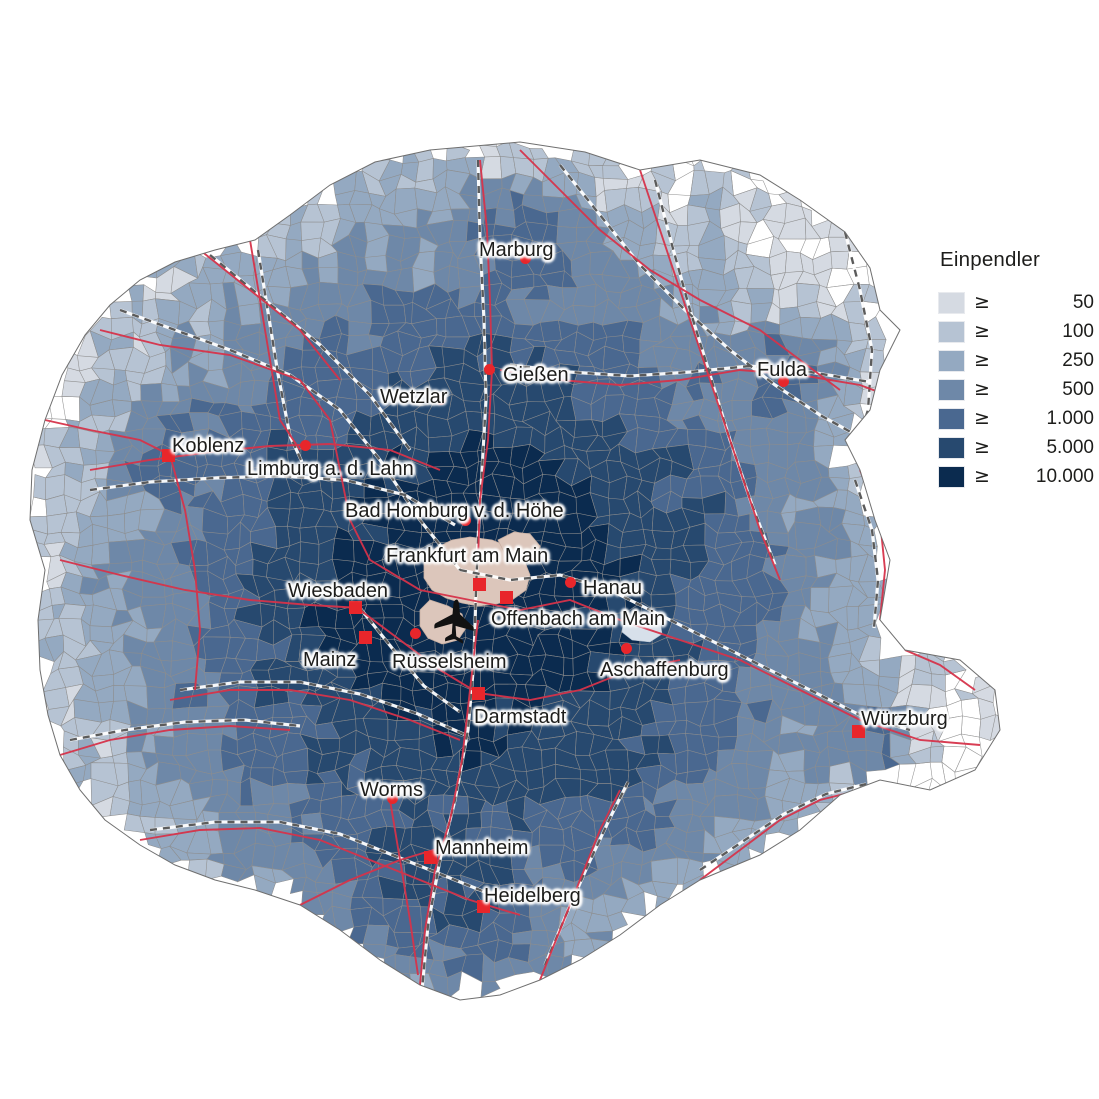  What do you see at coordinates (525, 258) in the screenshot?
I see `city-marker-marburg` at bounding box center [525, 258].